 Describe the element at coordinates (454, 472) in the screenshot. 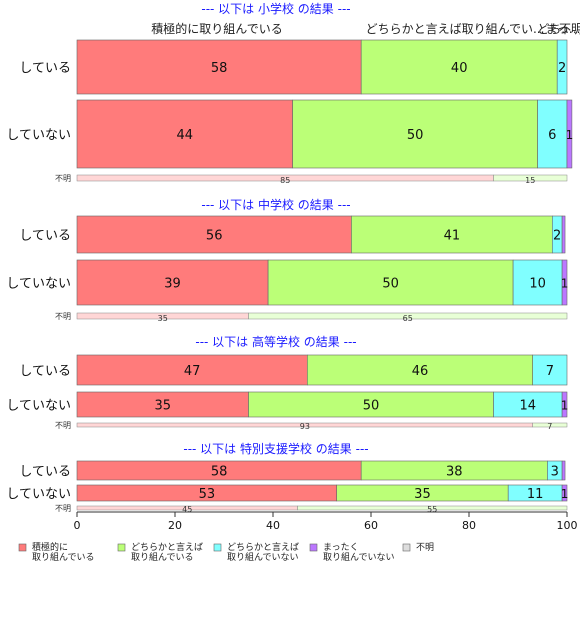

I see `bar-value-label: 38` at that location.